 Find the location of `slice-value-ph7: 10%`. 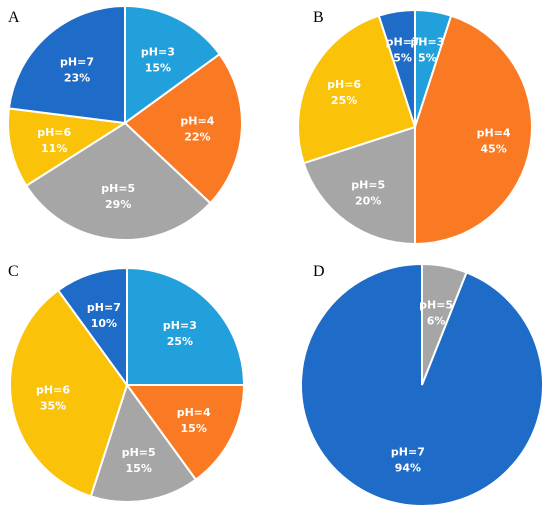

slice-value-ph7: 10% is located at coordinates (104, 323).